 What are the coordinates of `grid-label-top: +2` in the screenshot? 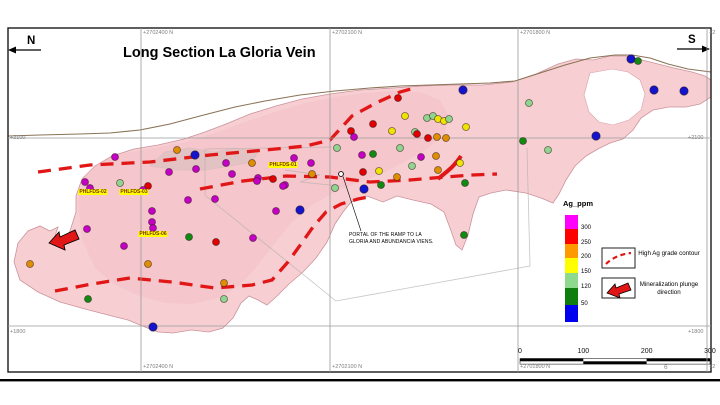 It's located at (712, 33).